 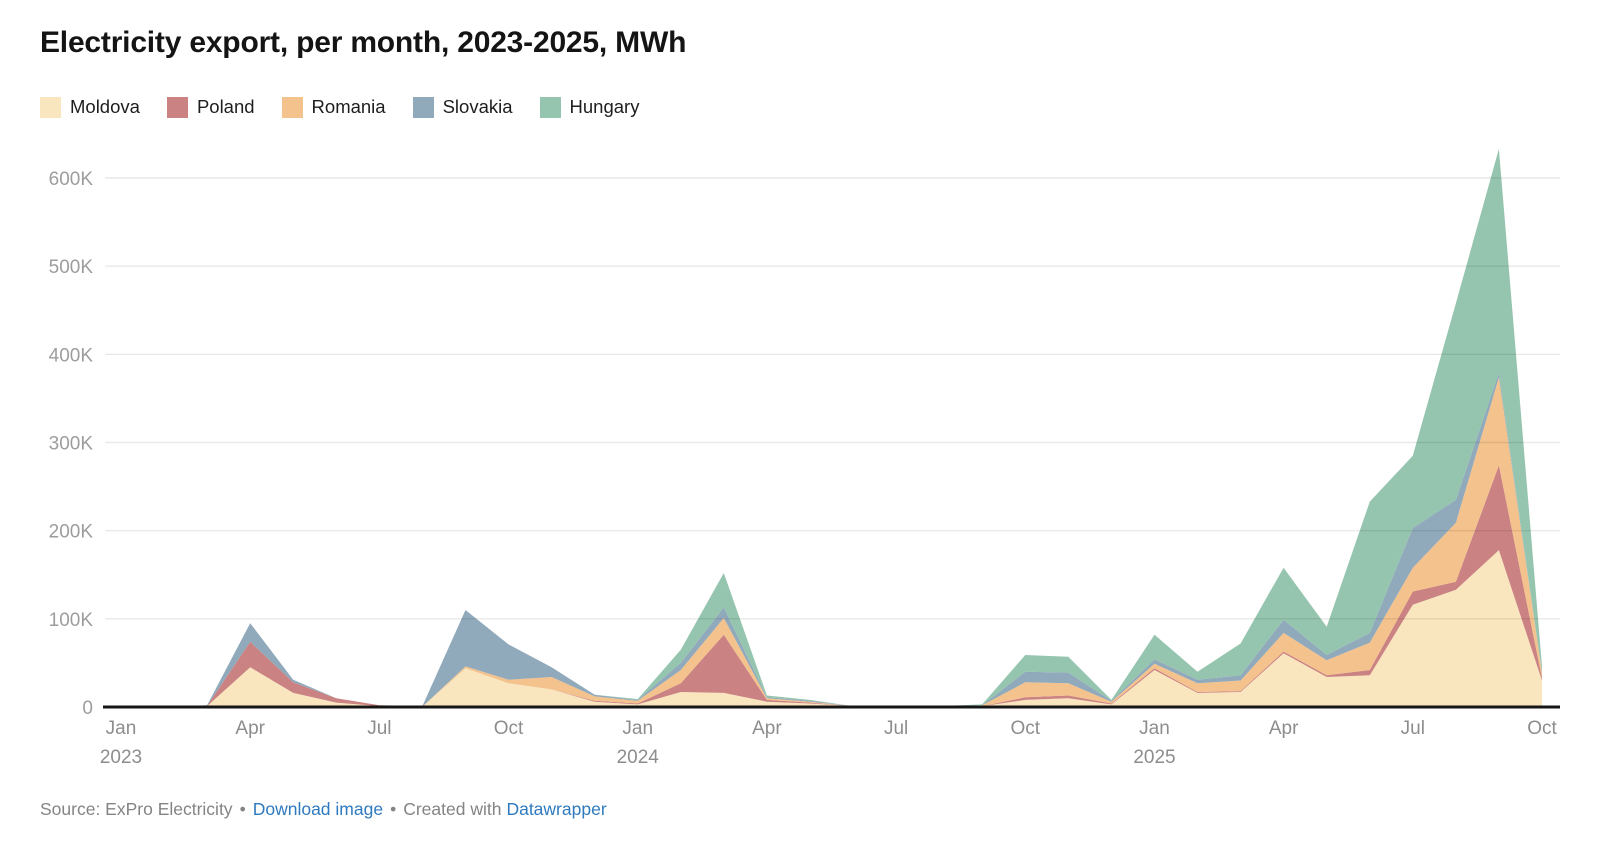 I want to click on x-tick-jan-2024: Jan, so click(x=637, y=728).